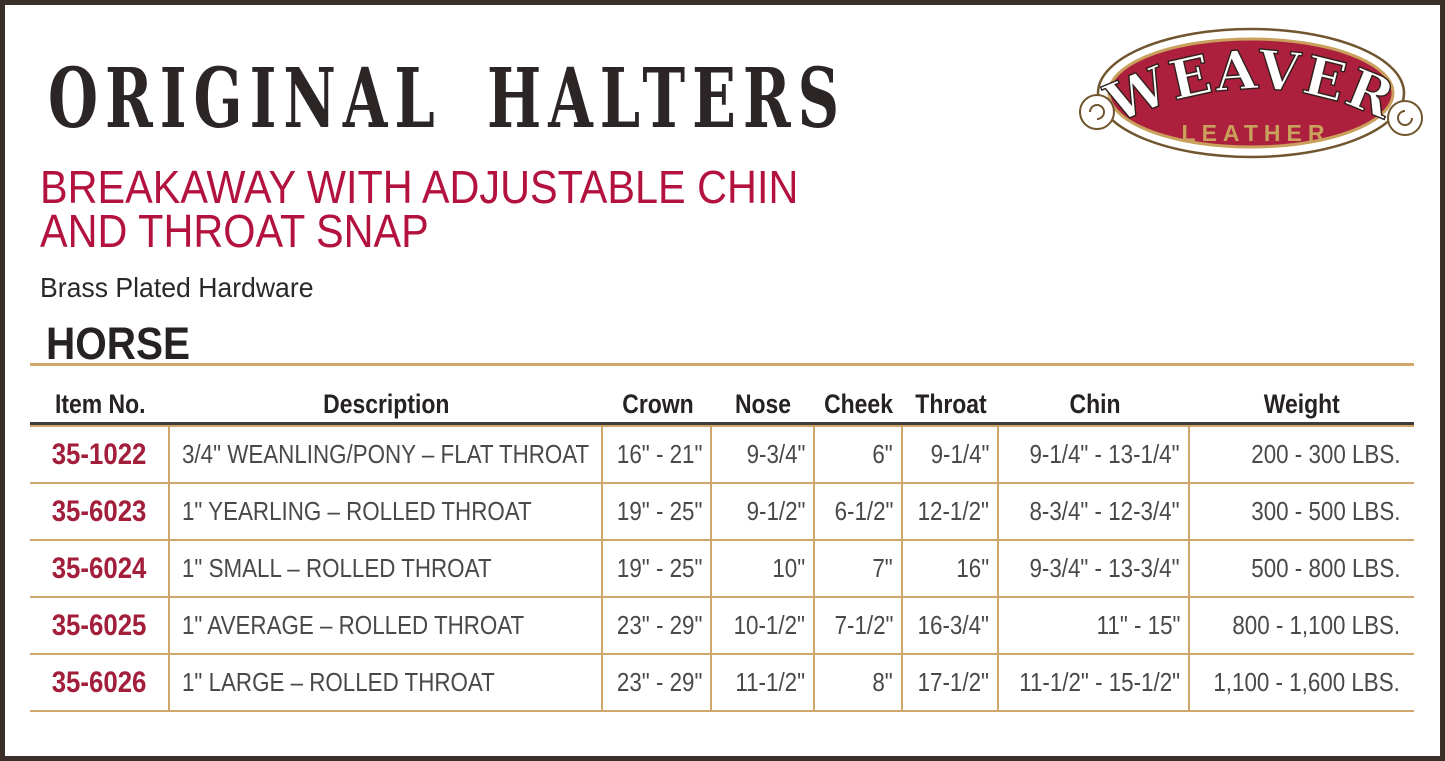 The height and width of the screenshot is (761, 1445). Describe the element at coordinates (951, 455) in the screenshot. I see `cell-throat: 9-1/4"` at that location.